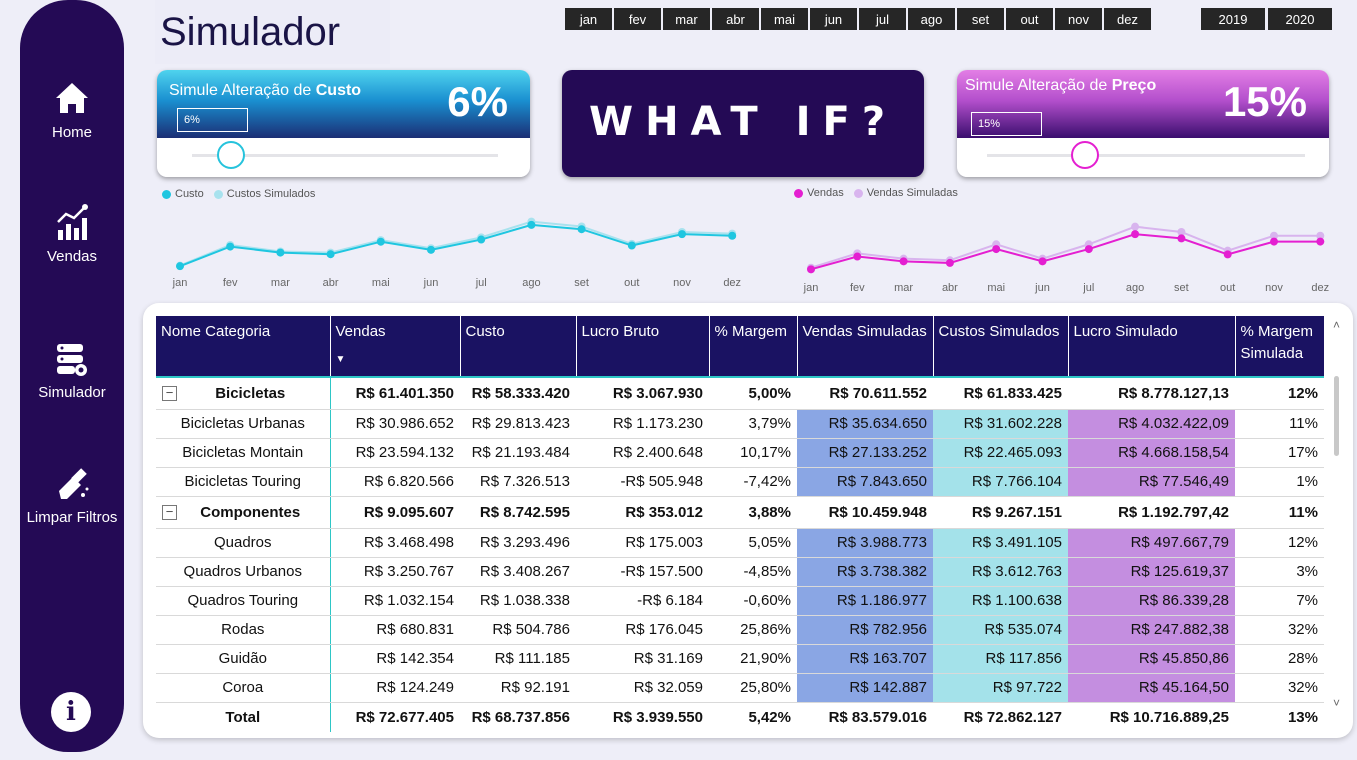 Image resolution: width=1357 pixels, height=760 pixels. Describe the element at coordinates (642, 347) in the screenshot. I see `header-lucro-bruto: Lucro Bruto` at that location.